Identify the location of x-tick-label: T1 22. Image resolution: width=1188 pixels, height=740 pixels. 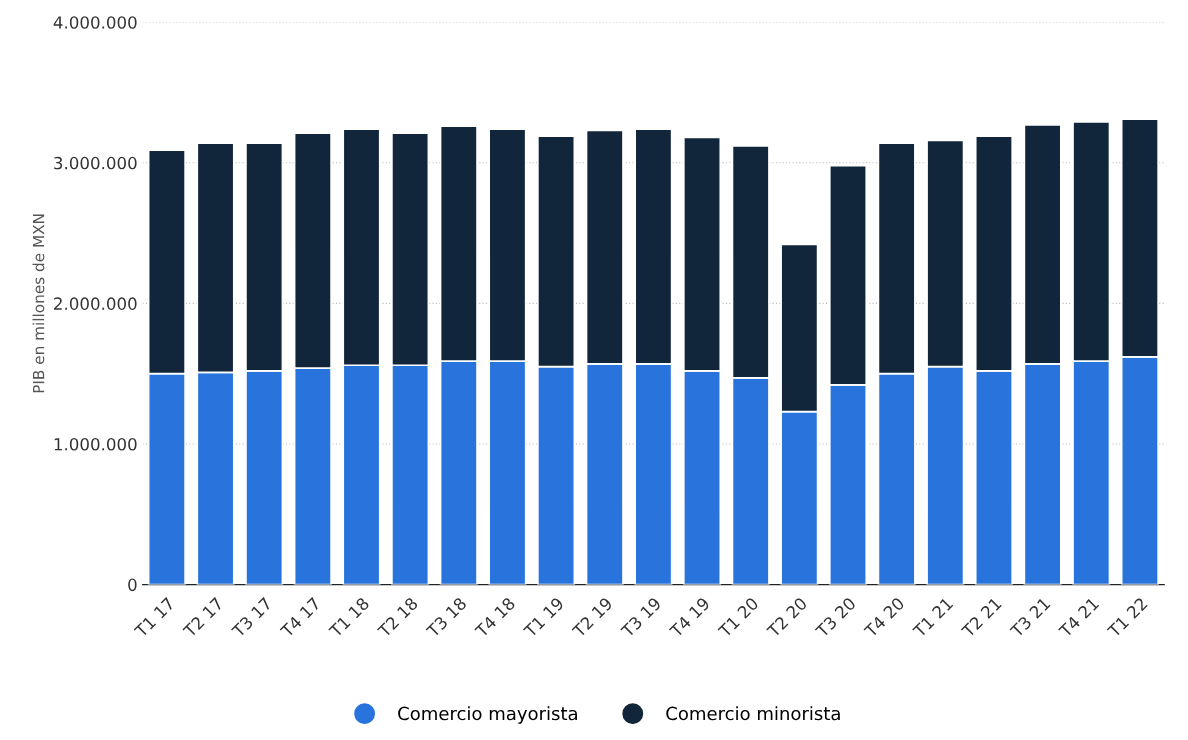
(1127, 618).